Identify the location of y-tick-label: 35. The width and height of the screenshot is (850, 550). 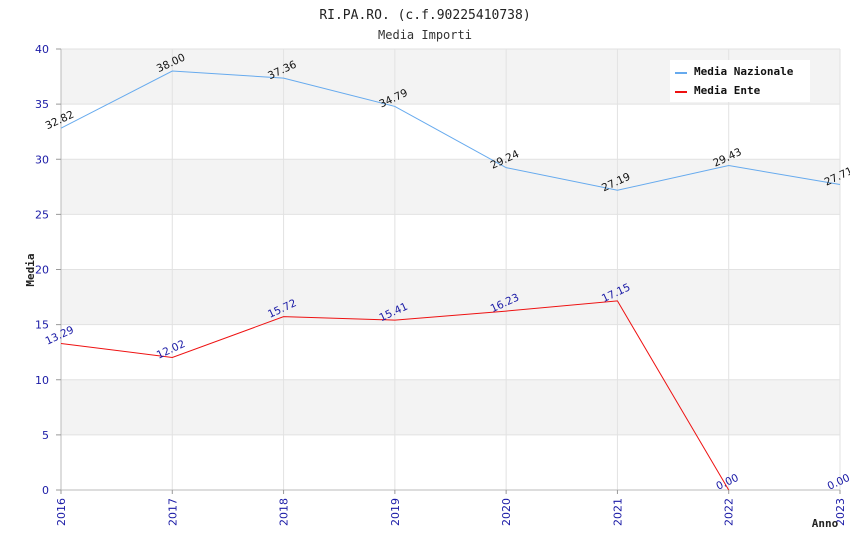
(42, 104).